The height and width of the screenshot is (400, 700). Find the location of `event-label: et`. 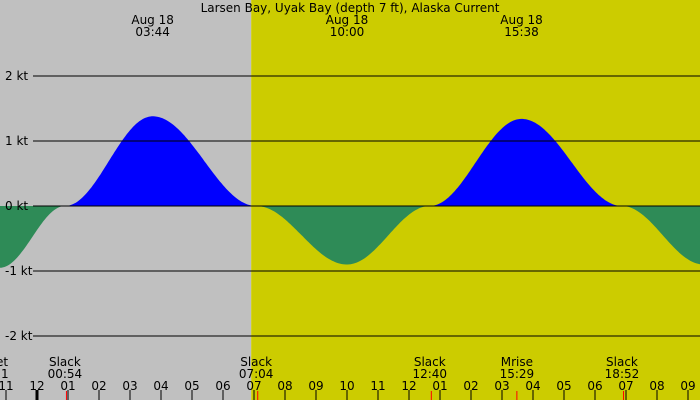

event-label: et is located at coordinates (4, 362).